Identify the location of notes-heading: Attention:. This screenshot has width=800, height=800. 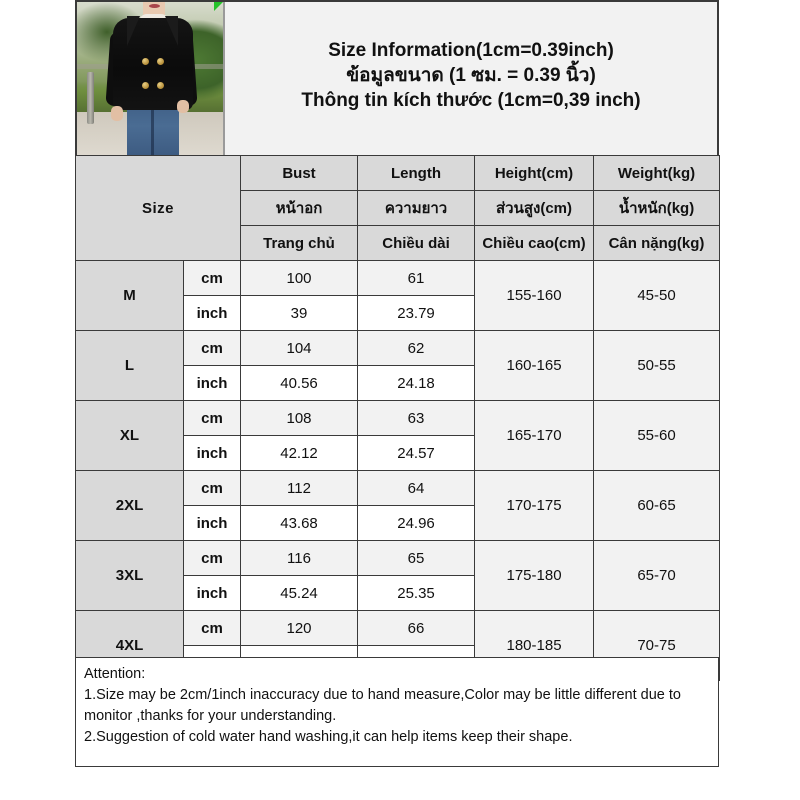
(115, 674).